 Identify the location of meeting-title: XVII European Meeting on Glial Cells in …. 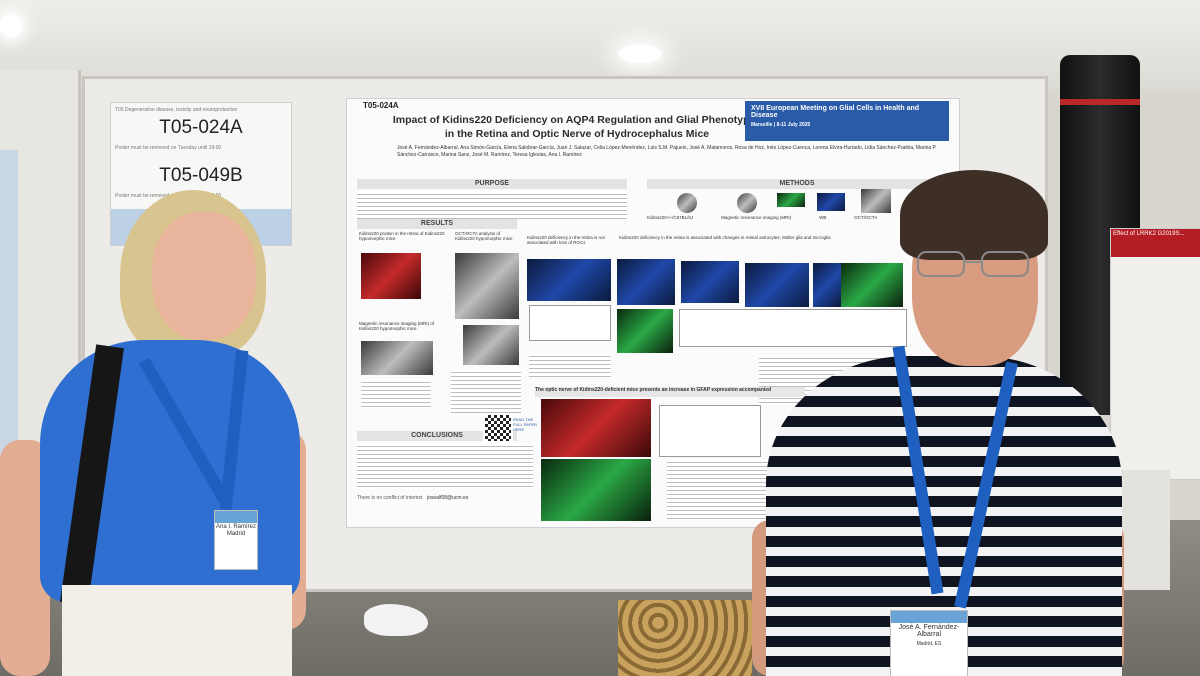
(835, 112).